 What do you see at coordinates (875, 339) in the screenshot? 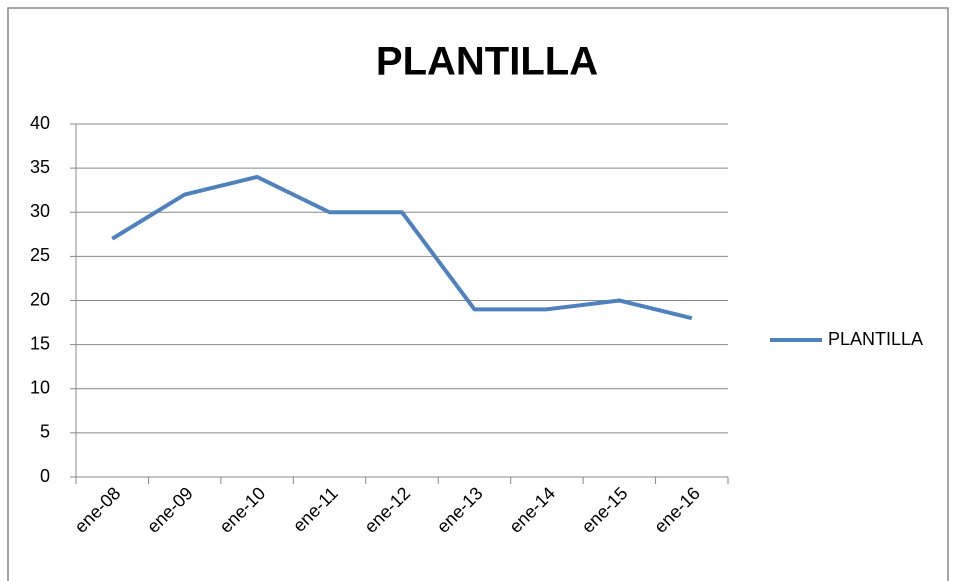
I see `legend-label: PLANTILLA` at bounding box center [875, 339].